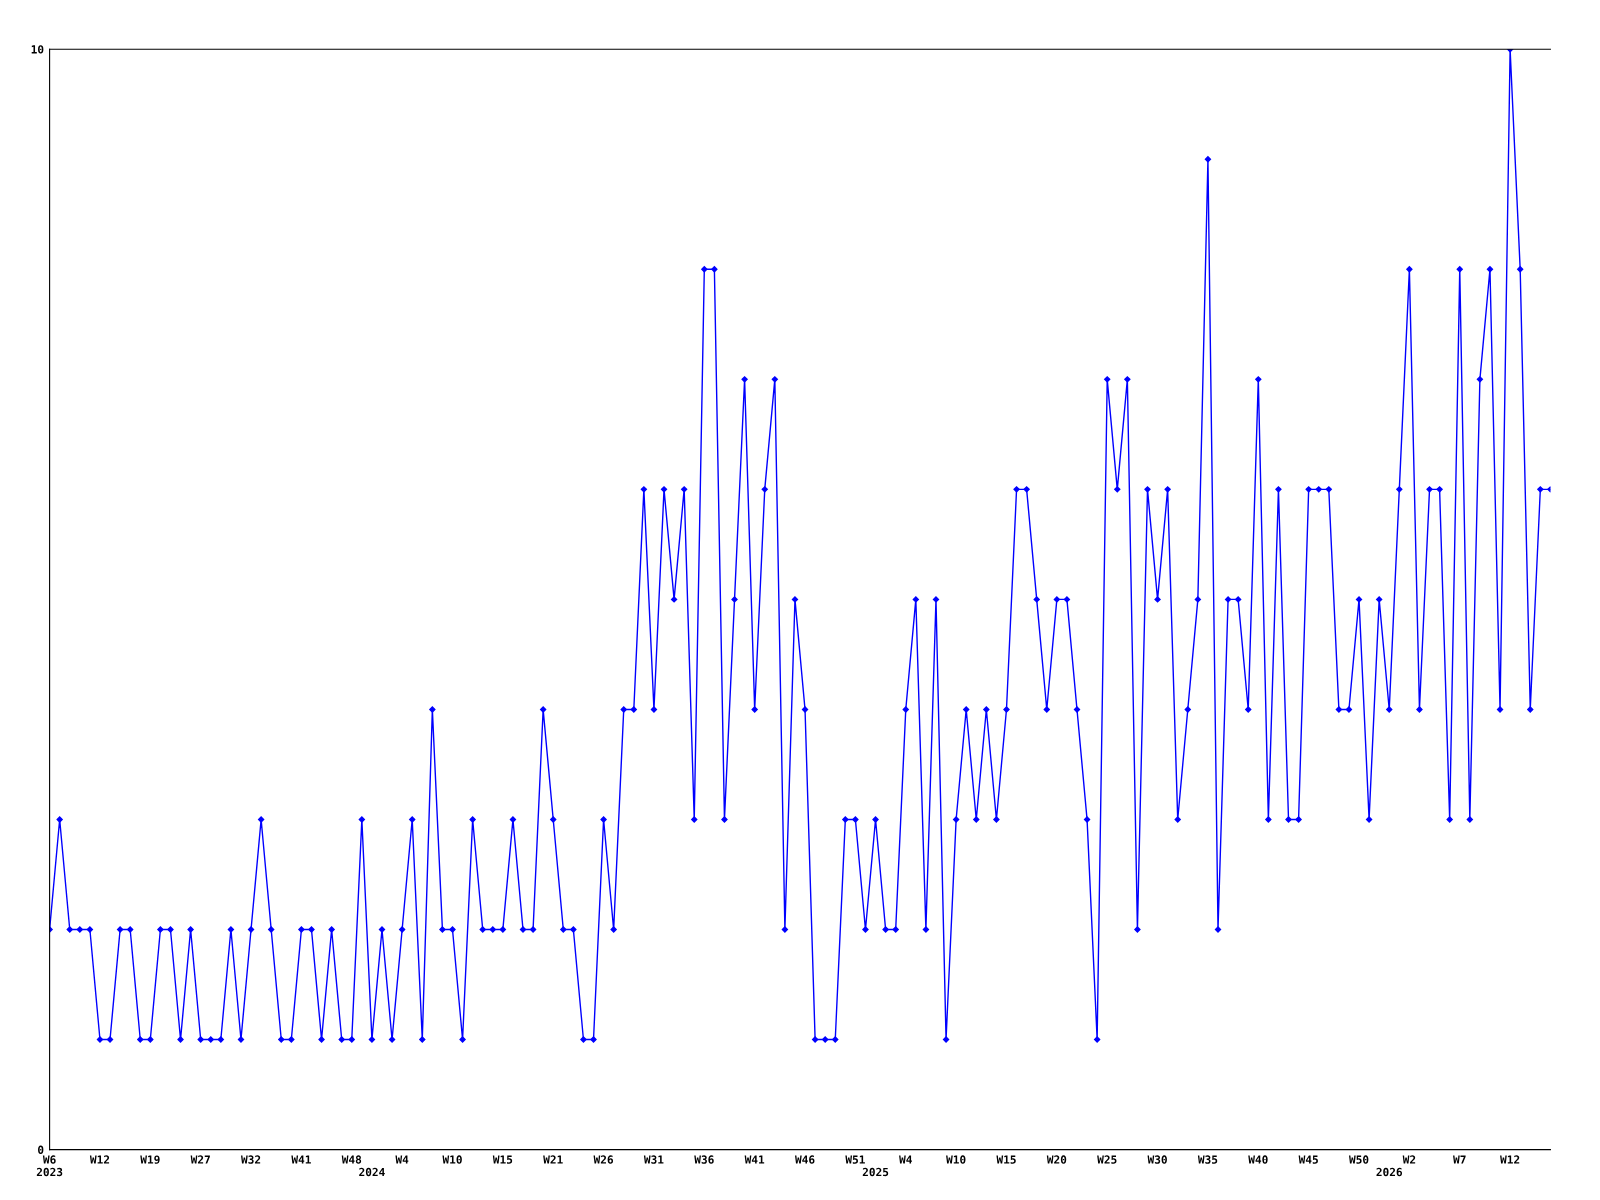 This screenshot has width=1600, height=1200. I want to click on x-tick-label: W2, so click(1409, 1159).